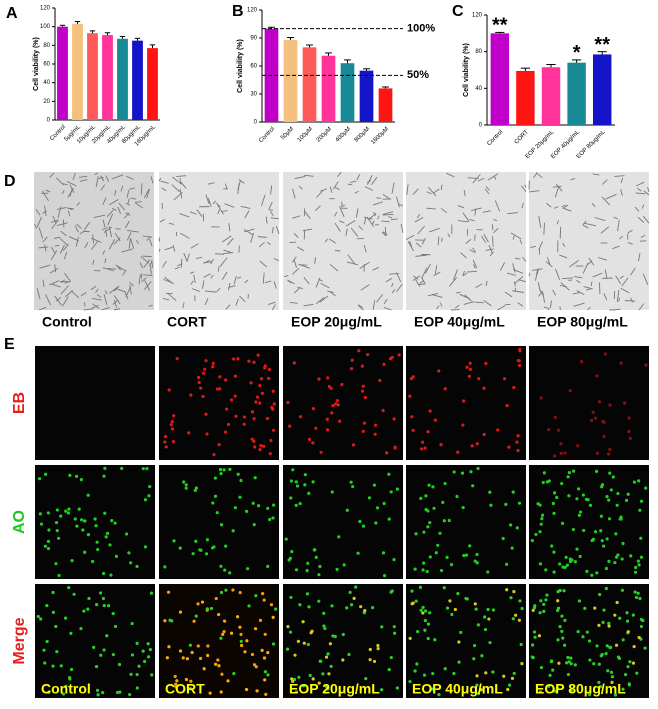  I want to click on fluorescence-image, so click(589, 403).